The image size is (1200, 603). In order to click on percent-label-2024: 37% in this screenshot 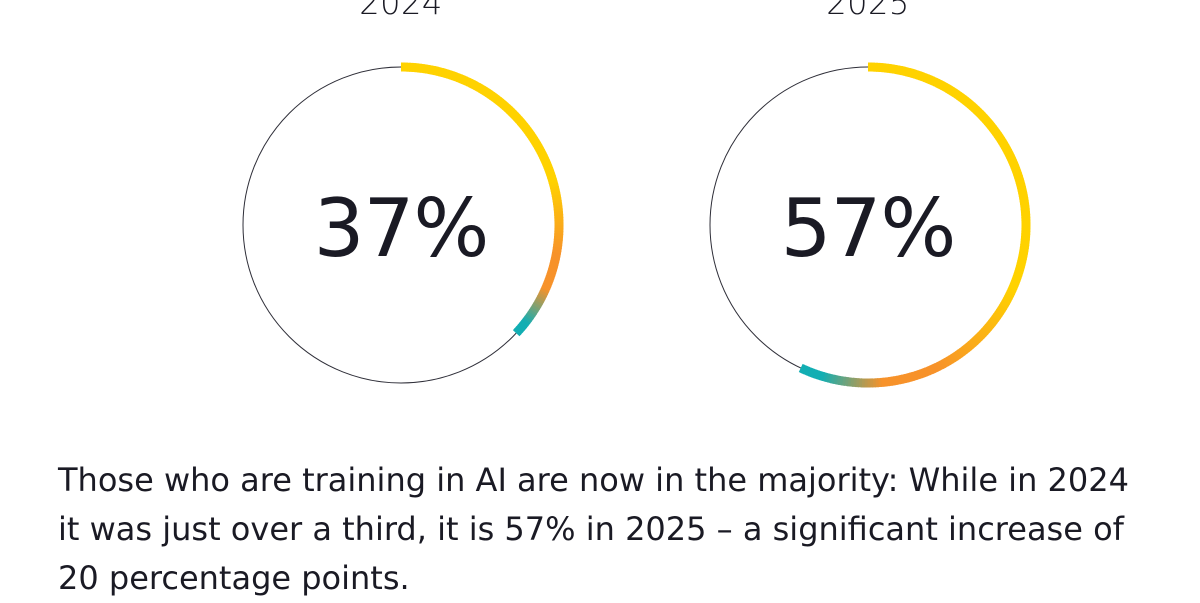, I will do `click(401, 228)`.